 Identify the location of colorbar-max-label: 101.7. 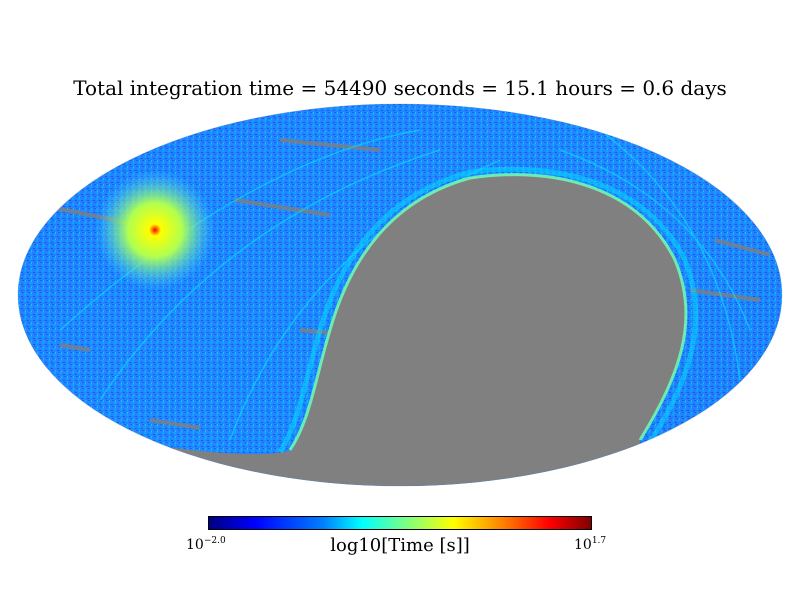
(590, 544).